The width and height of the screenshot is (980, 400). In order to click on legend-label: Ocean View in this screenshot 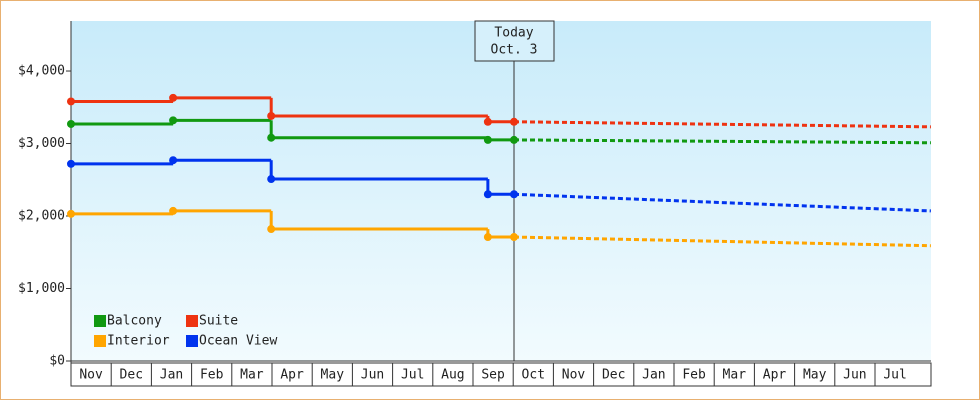, I will do `click(238, 341)`.